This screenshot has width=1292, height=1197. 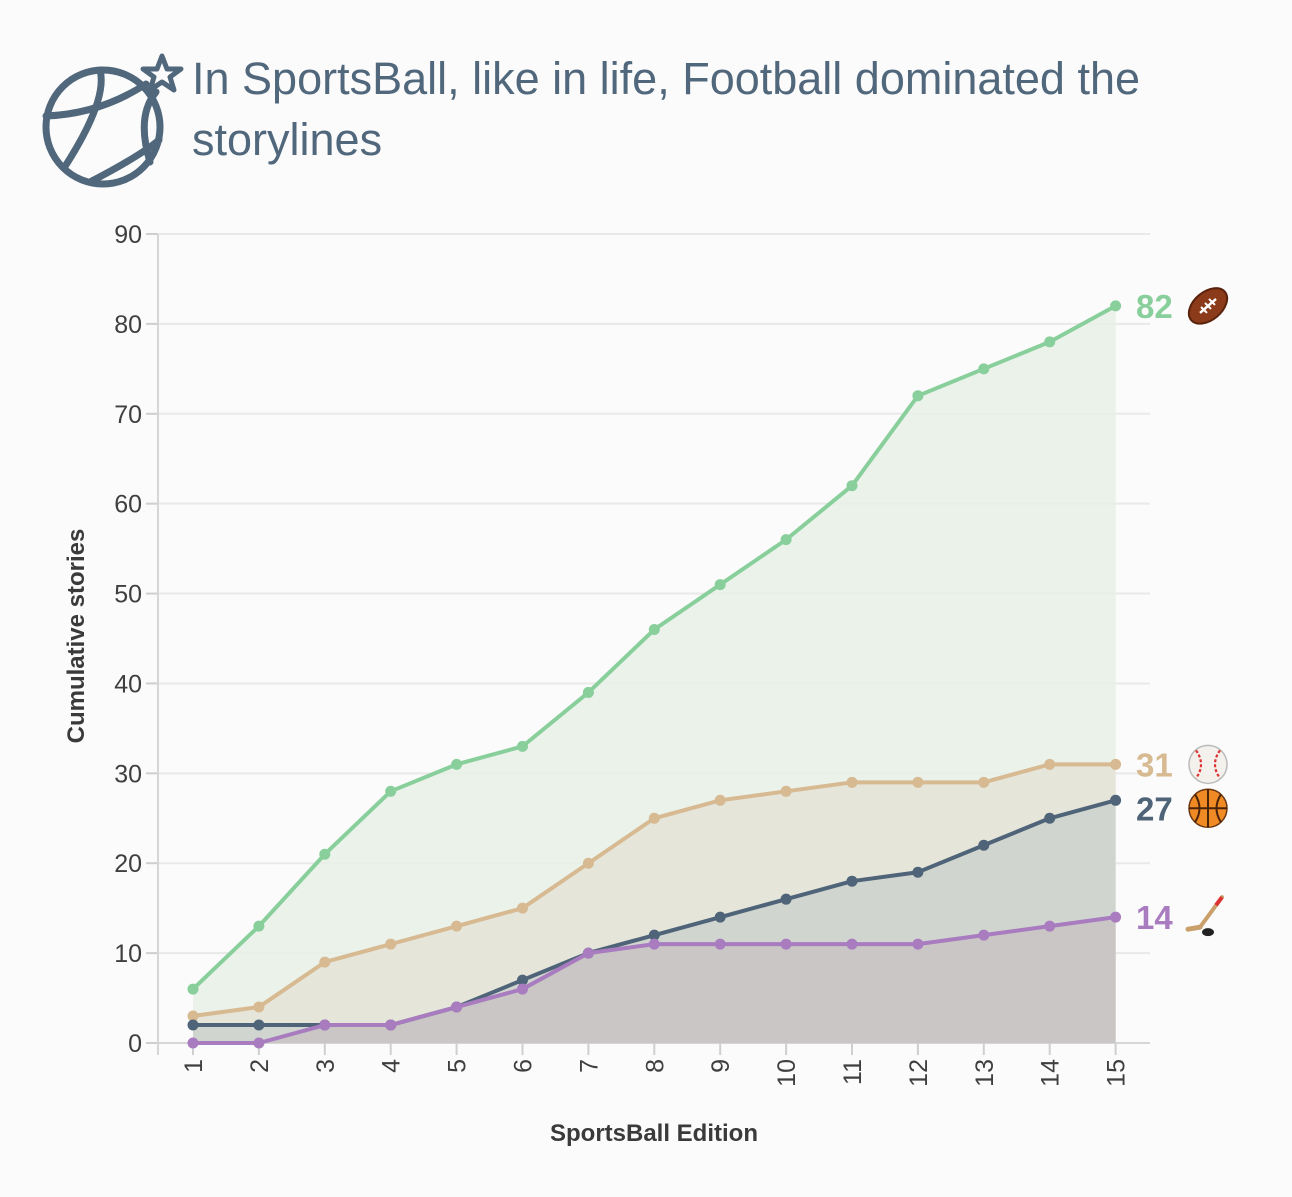 I want to click on basketball-star-icon, so click(x=113, y=120).